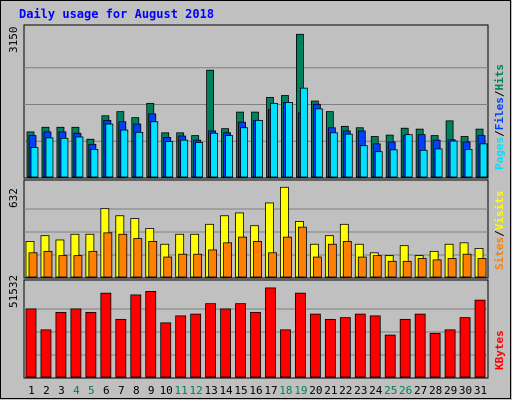 This screenshot has width=512, height=405. Describe the element at coordinates (210, 390) in the screenshot. I see `x-tick-label: 13` at that location.